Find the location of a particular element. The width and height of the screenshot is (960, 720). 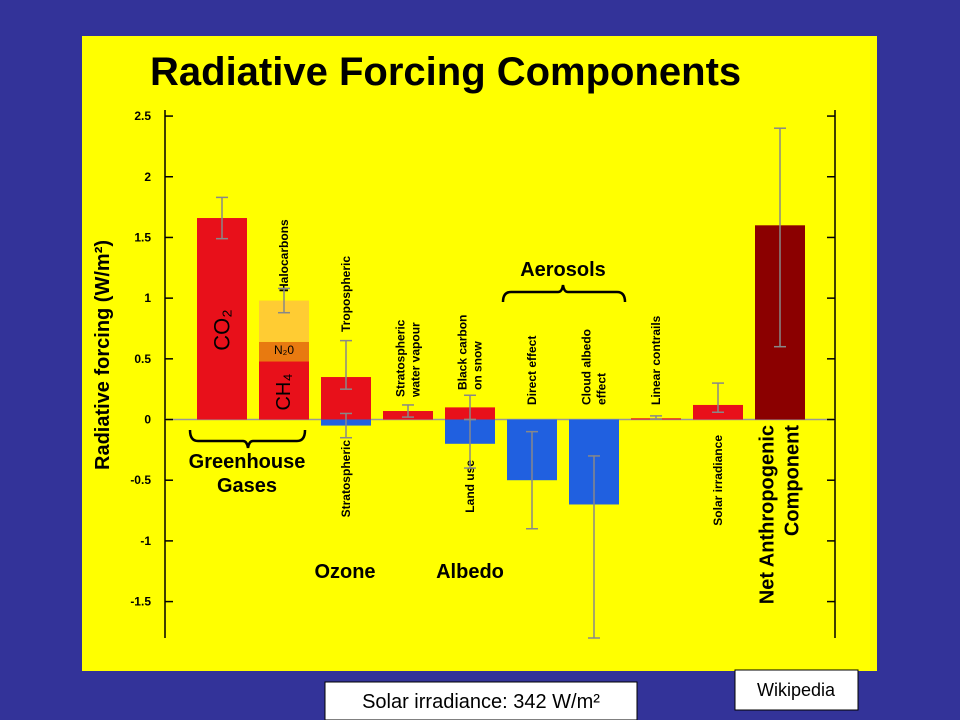

y-tick-label: 1 is located at coordinates (147, 298).